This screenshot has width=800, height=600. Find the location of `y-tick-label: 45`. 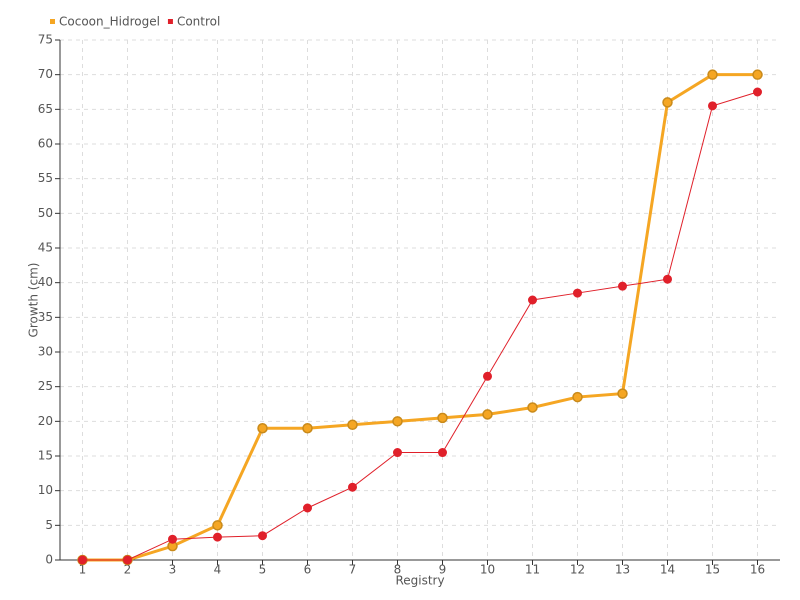

y-tick-label: 45 is located at coordinates (45, 248).